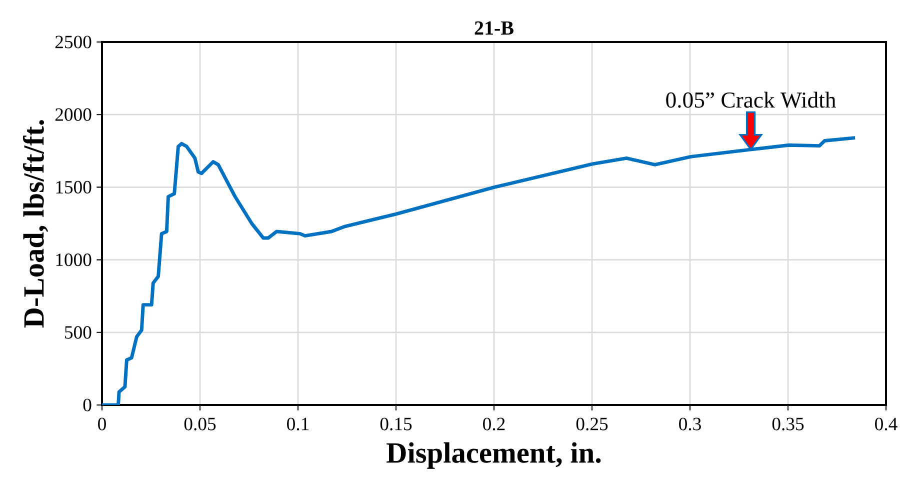  Describe the element at coordinates (751, 100) in the screenshot. I see `annotation: 0.05” Crack Width` at that location.